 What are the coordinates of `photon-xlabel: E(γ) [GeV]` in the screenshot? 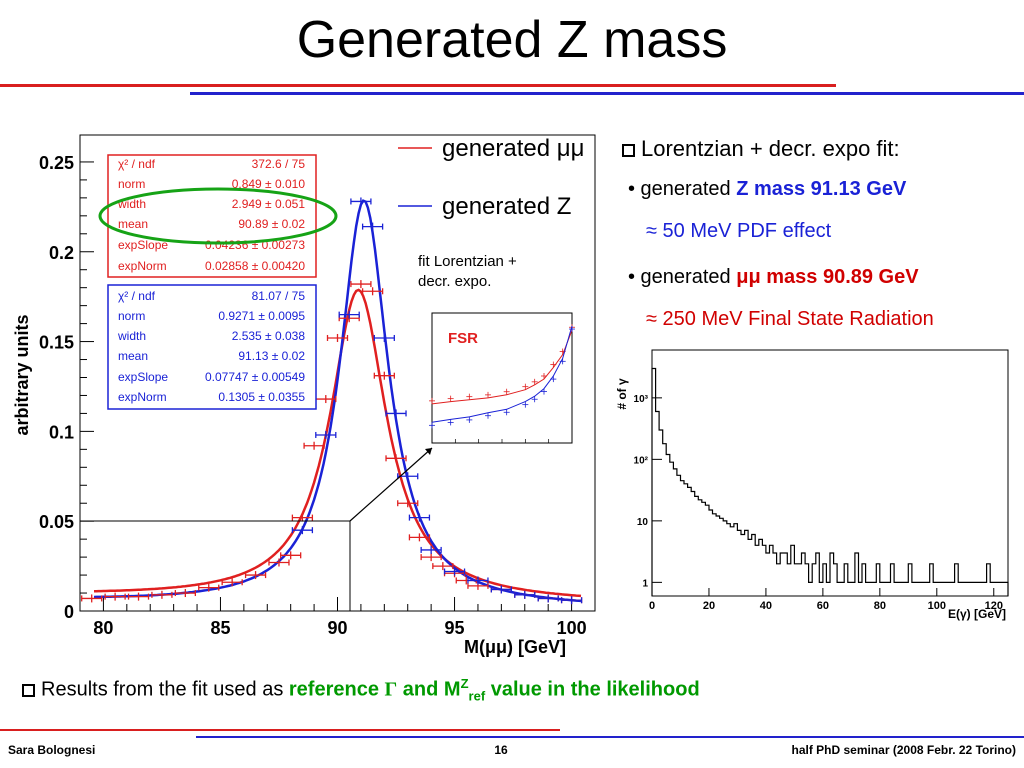 It's located at (977, 614).